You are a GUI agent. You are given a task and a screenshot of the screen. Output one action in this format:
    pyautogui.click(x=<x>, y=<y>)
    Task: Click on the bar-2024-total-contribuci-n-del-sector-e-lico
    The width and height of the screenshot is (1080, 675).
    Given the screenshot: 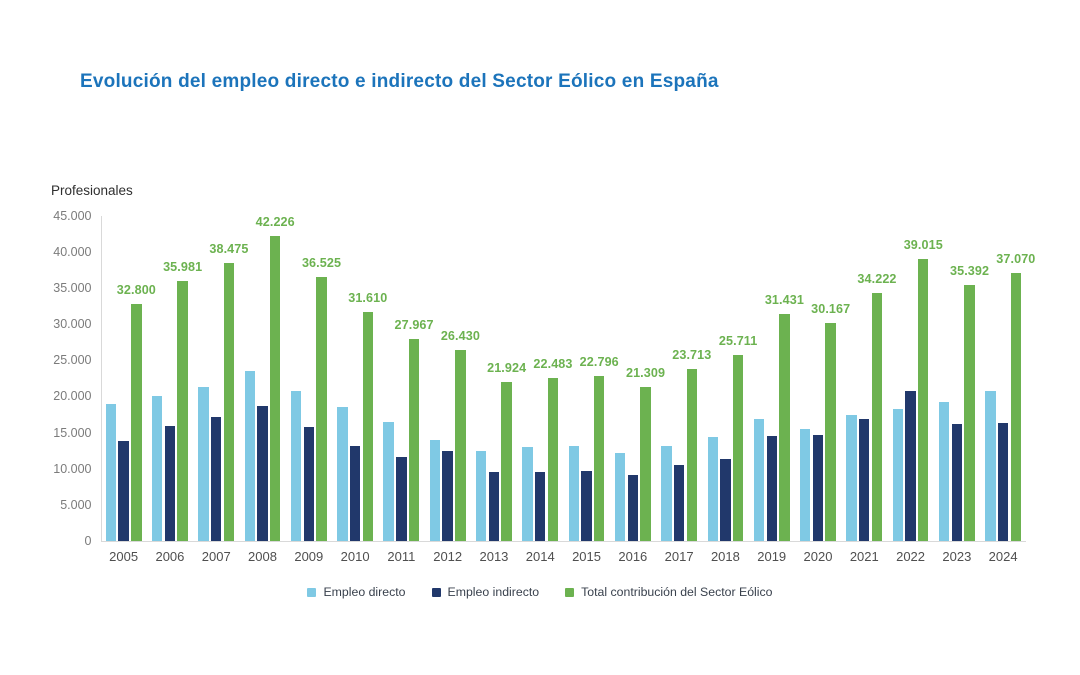 What is the action you would take?
    pyautogui.click(x=1016, y=407)
    